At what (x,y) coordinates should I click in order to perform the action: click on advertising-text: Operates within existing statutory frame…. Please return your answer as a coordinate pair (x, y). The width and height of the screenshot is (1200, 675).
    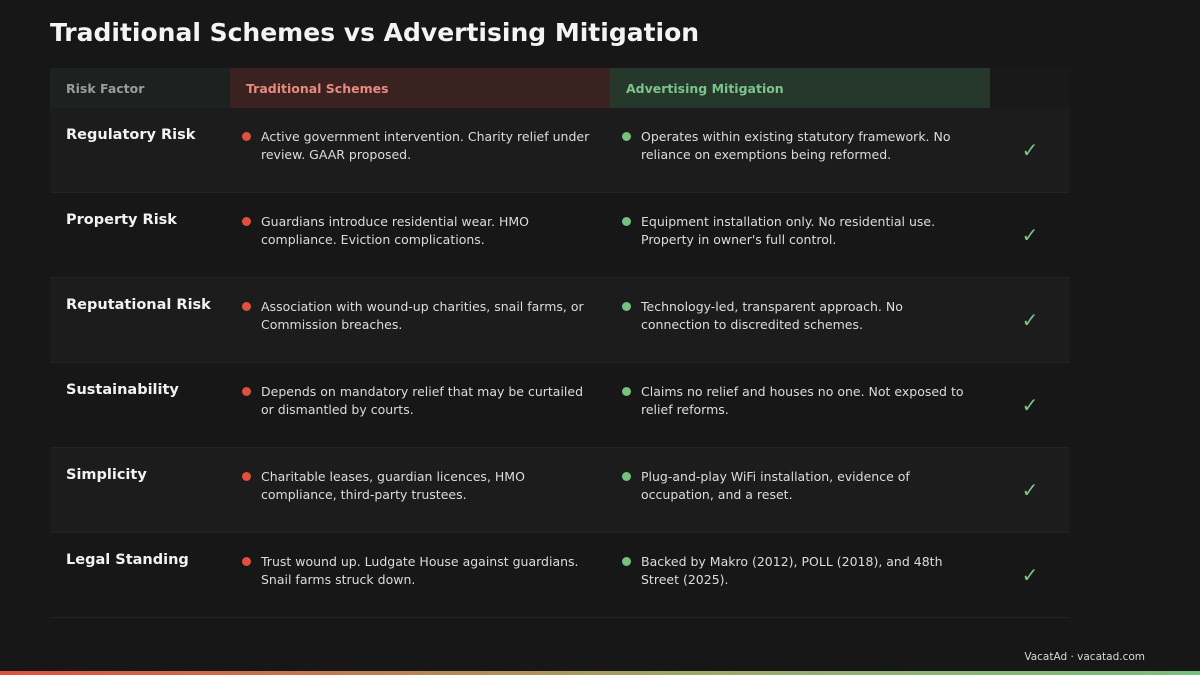
    Looking at the image, I should click on (796, 145).